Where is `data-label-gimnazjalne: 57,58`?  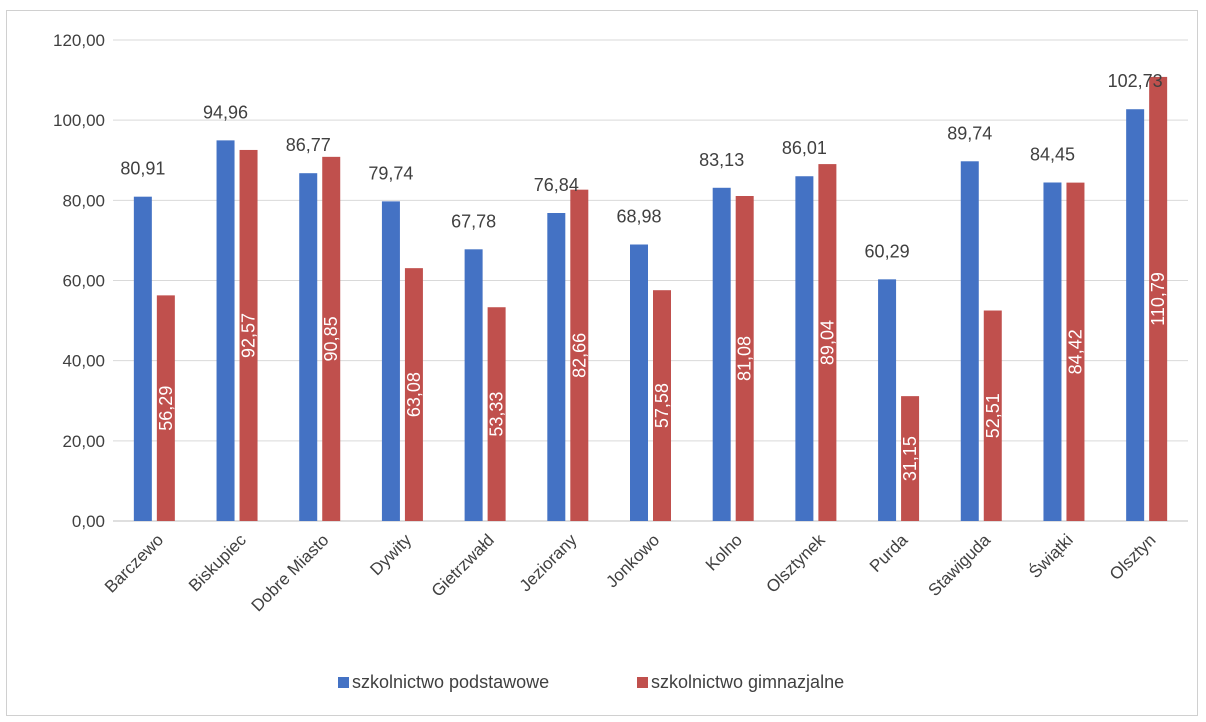 data-label-gimnazjalne: 57,58 is located at coordinates (662, 405).